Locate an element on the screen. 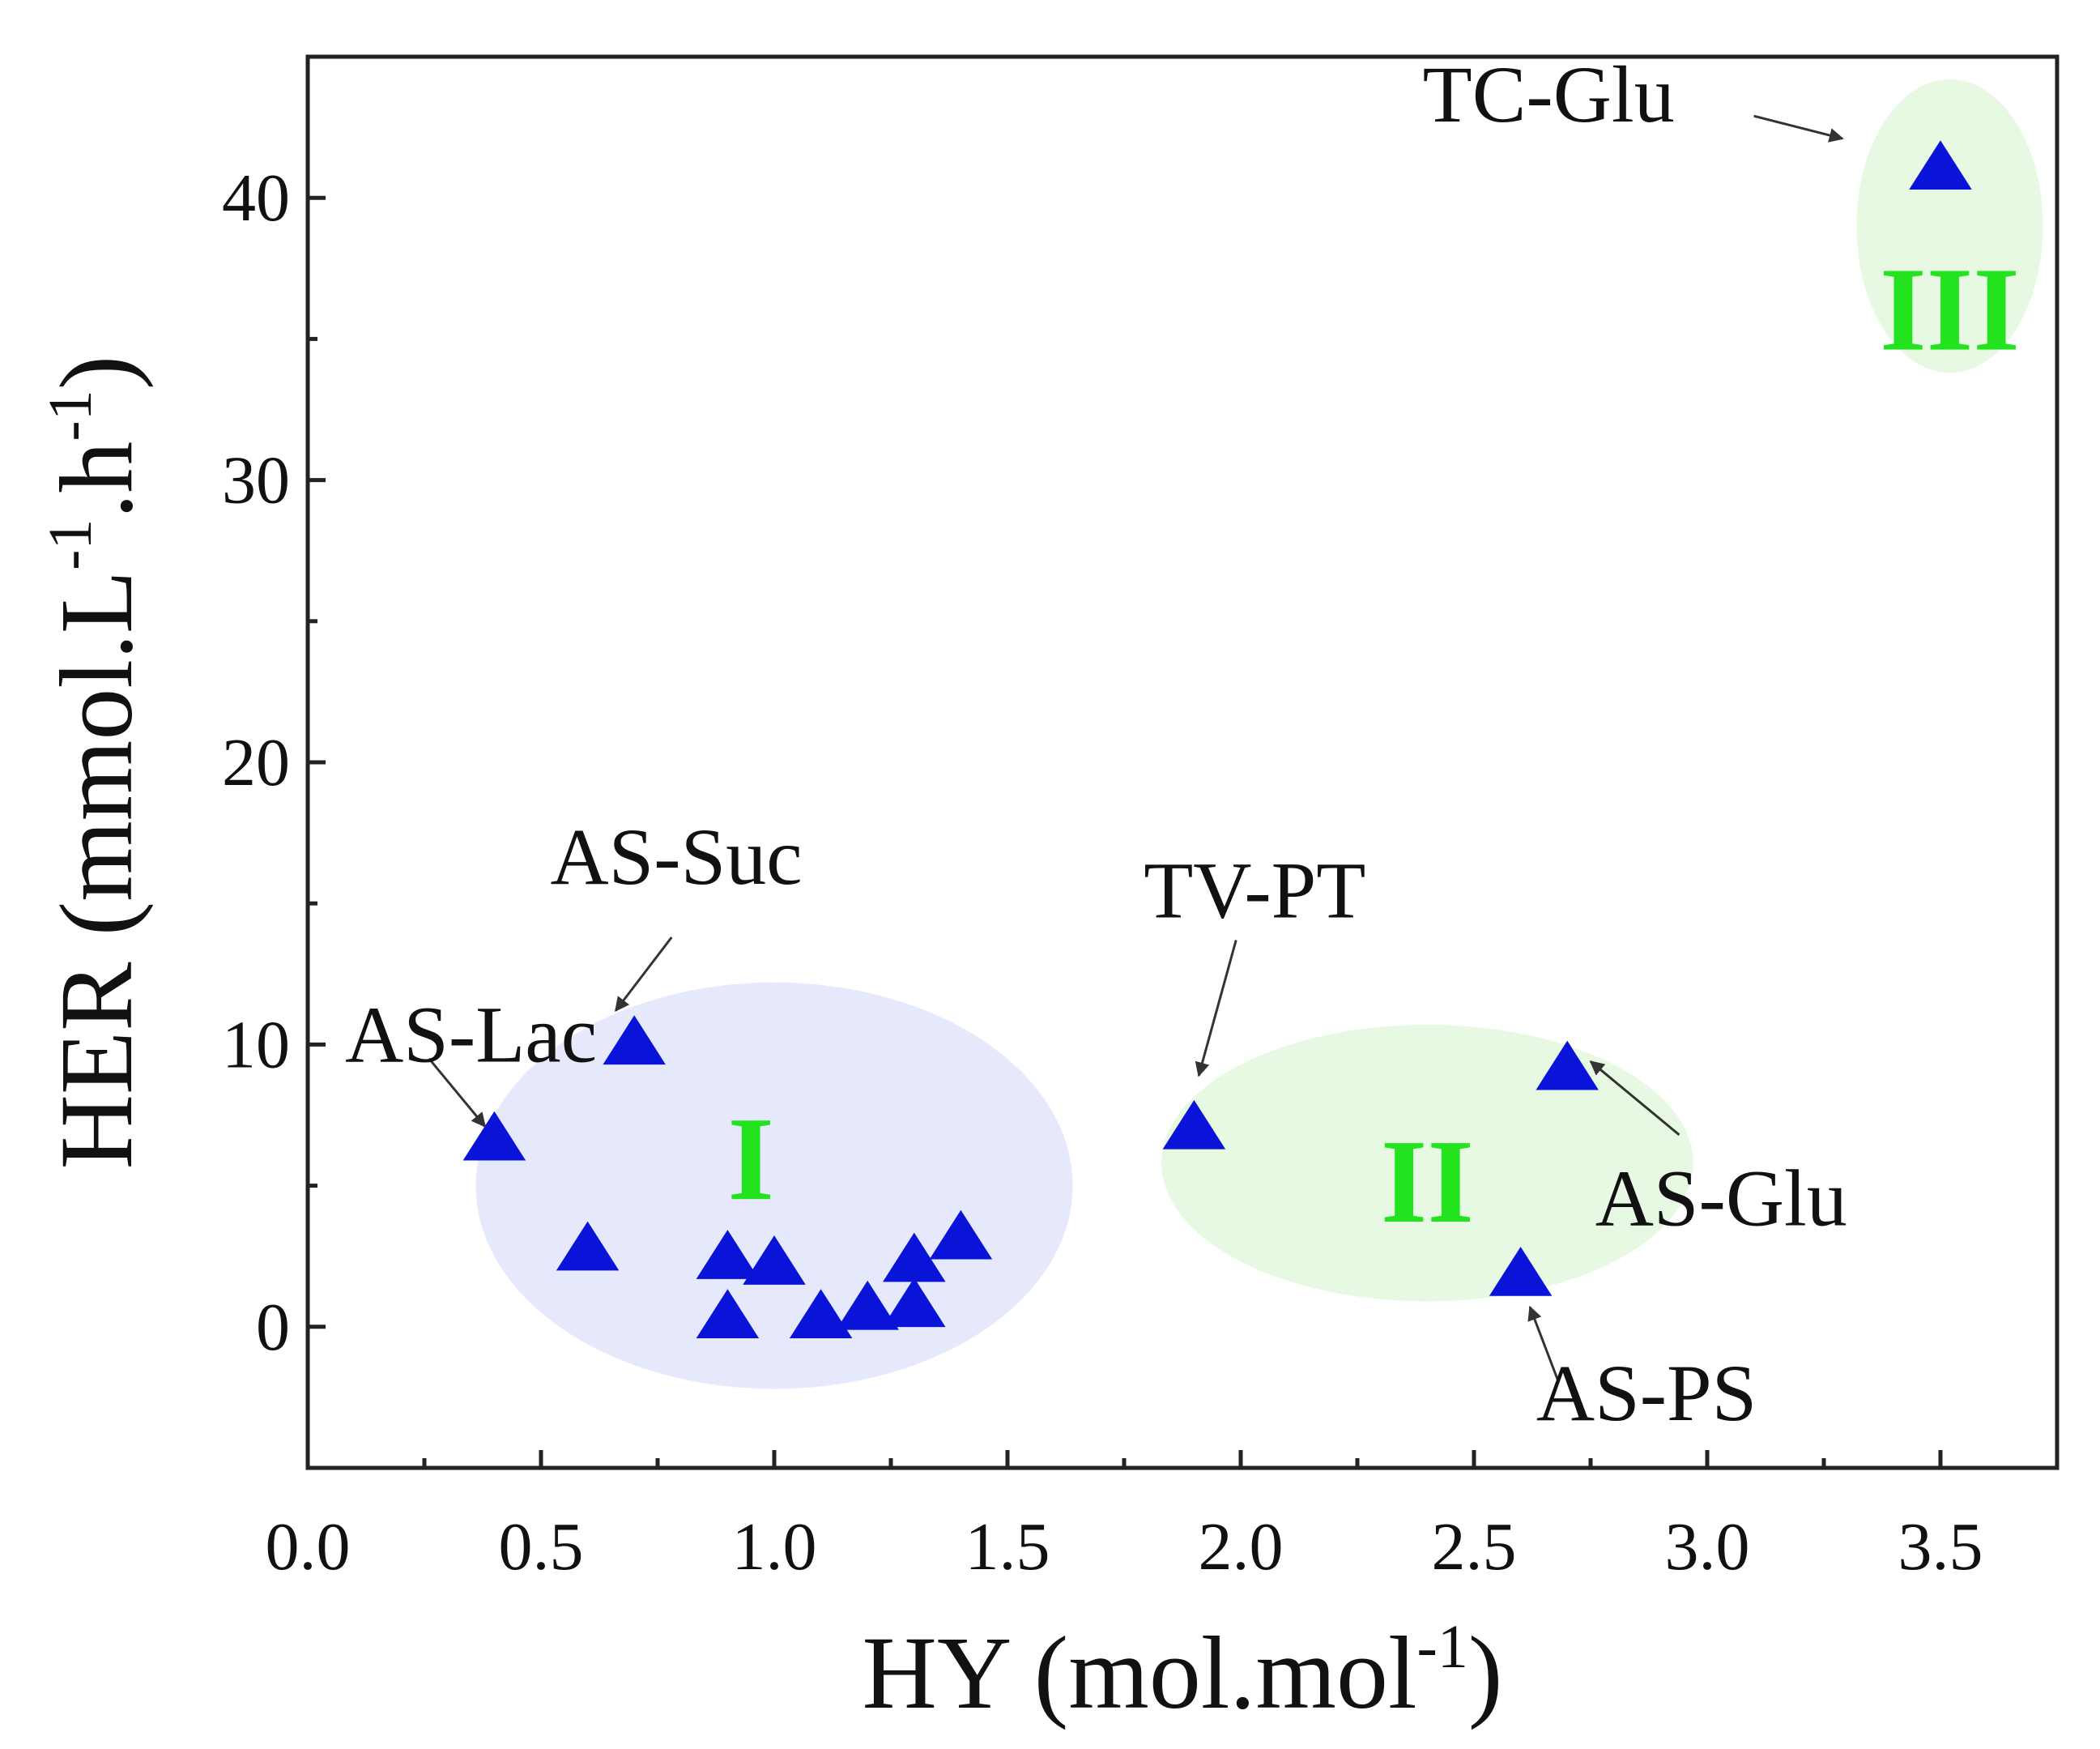  annotation-label-3: AS-Glu is located at coordinates (1721, 1198).